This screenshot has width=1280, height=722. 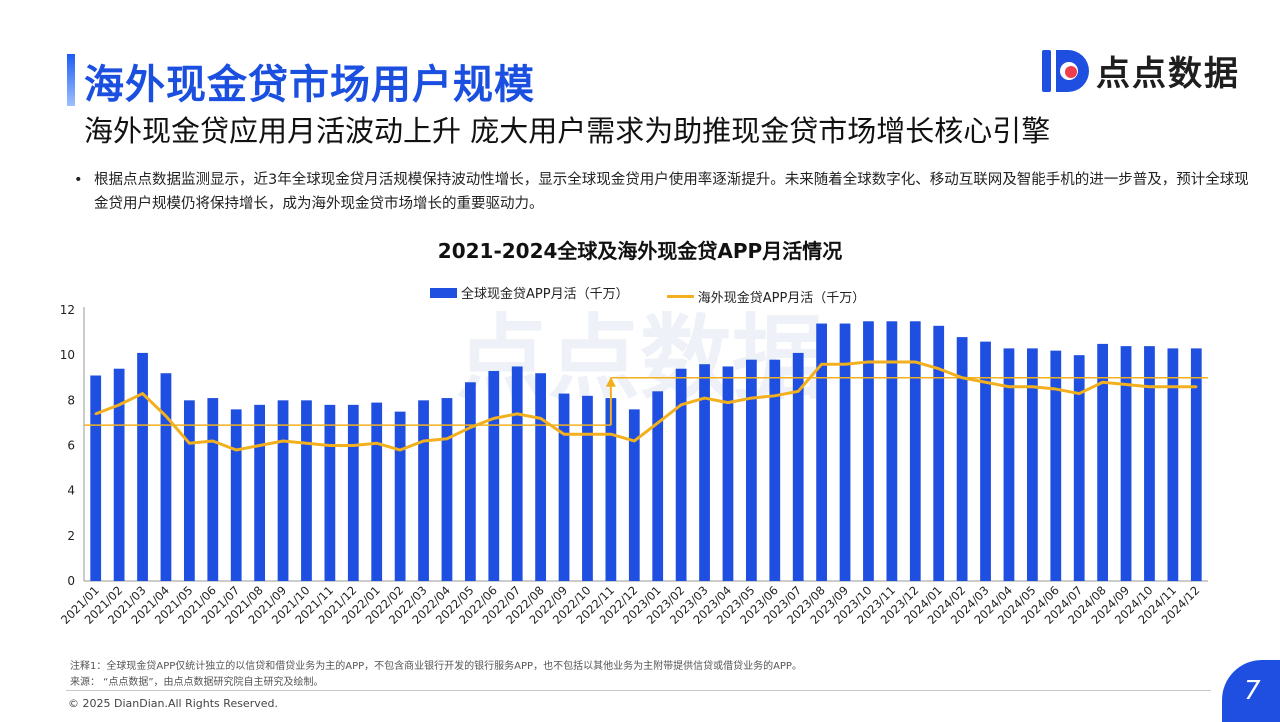 I want to click on bar-2021/04, so click(x=166, y=477).